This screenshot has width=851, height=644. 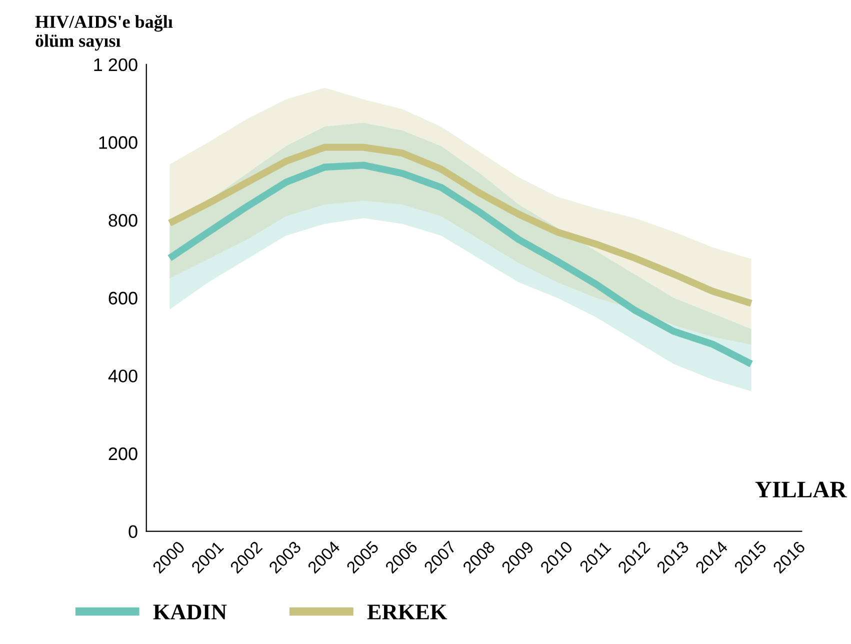 What do you see at coordinates (123, 298) in the screenshot?
I see `y-tick-label: 600` at bounding box center [123, 298].